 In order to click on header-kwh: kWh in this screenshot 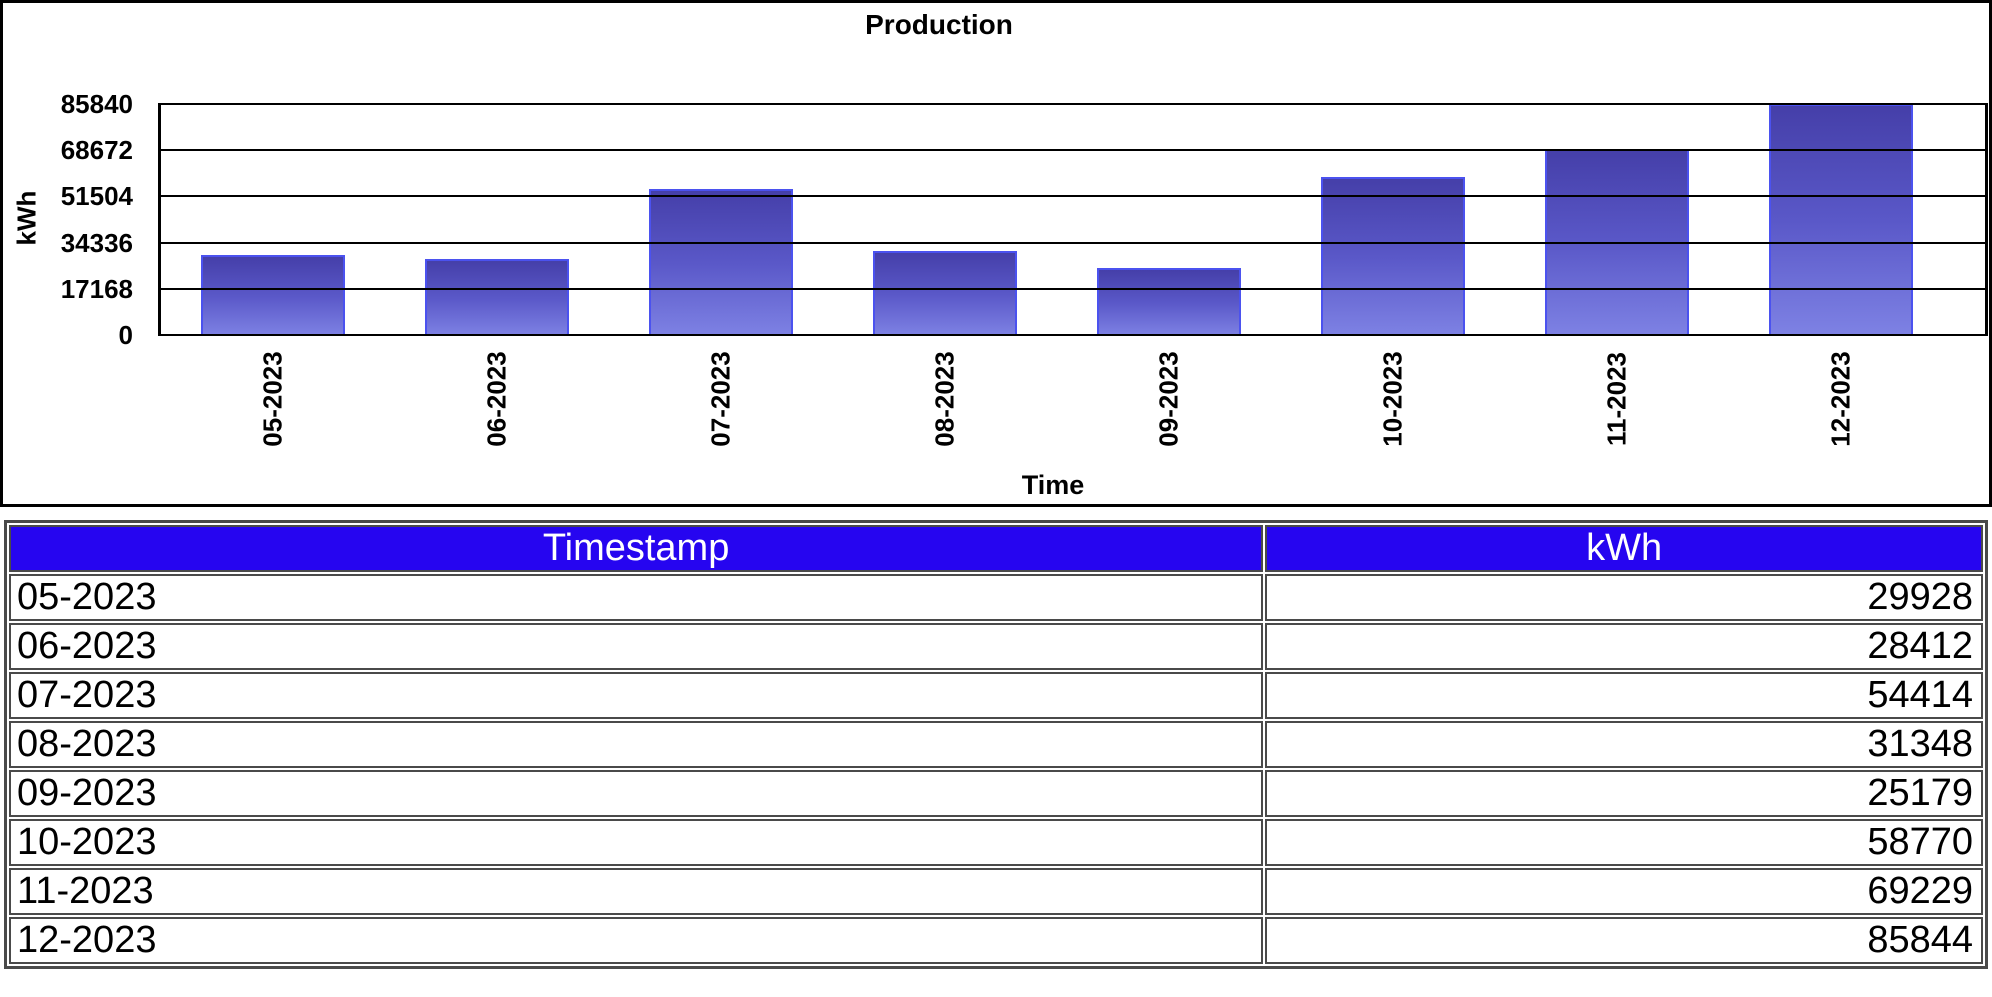, I will do `click(1624, 548)`.